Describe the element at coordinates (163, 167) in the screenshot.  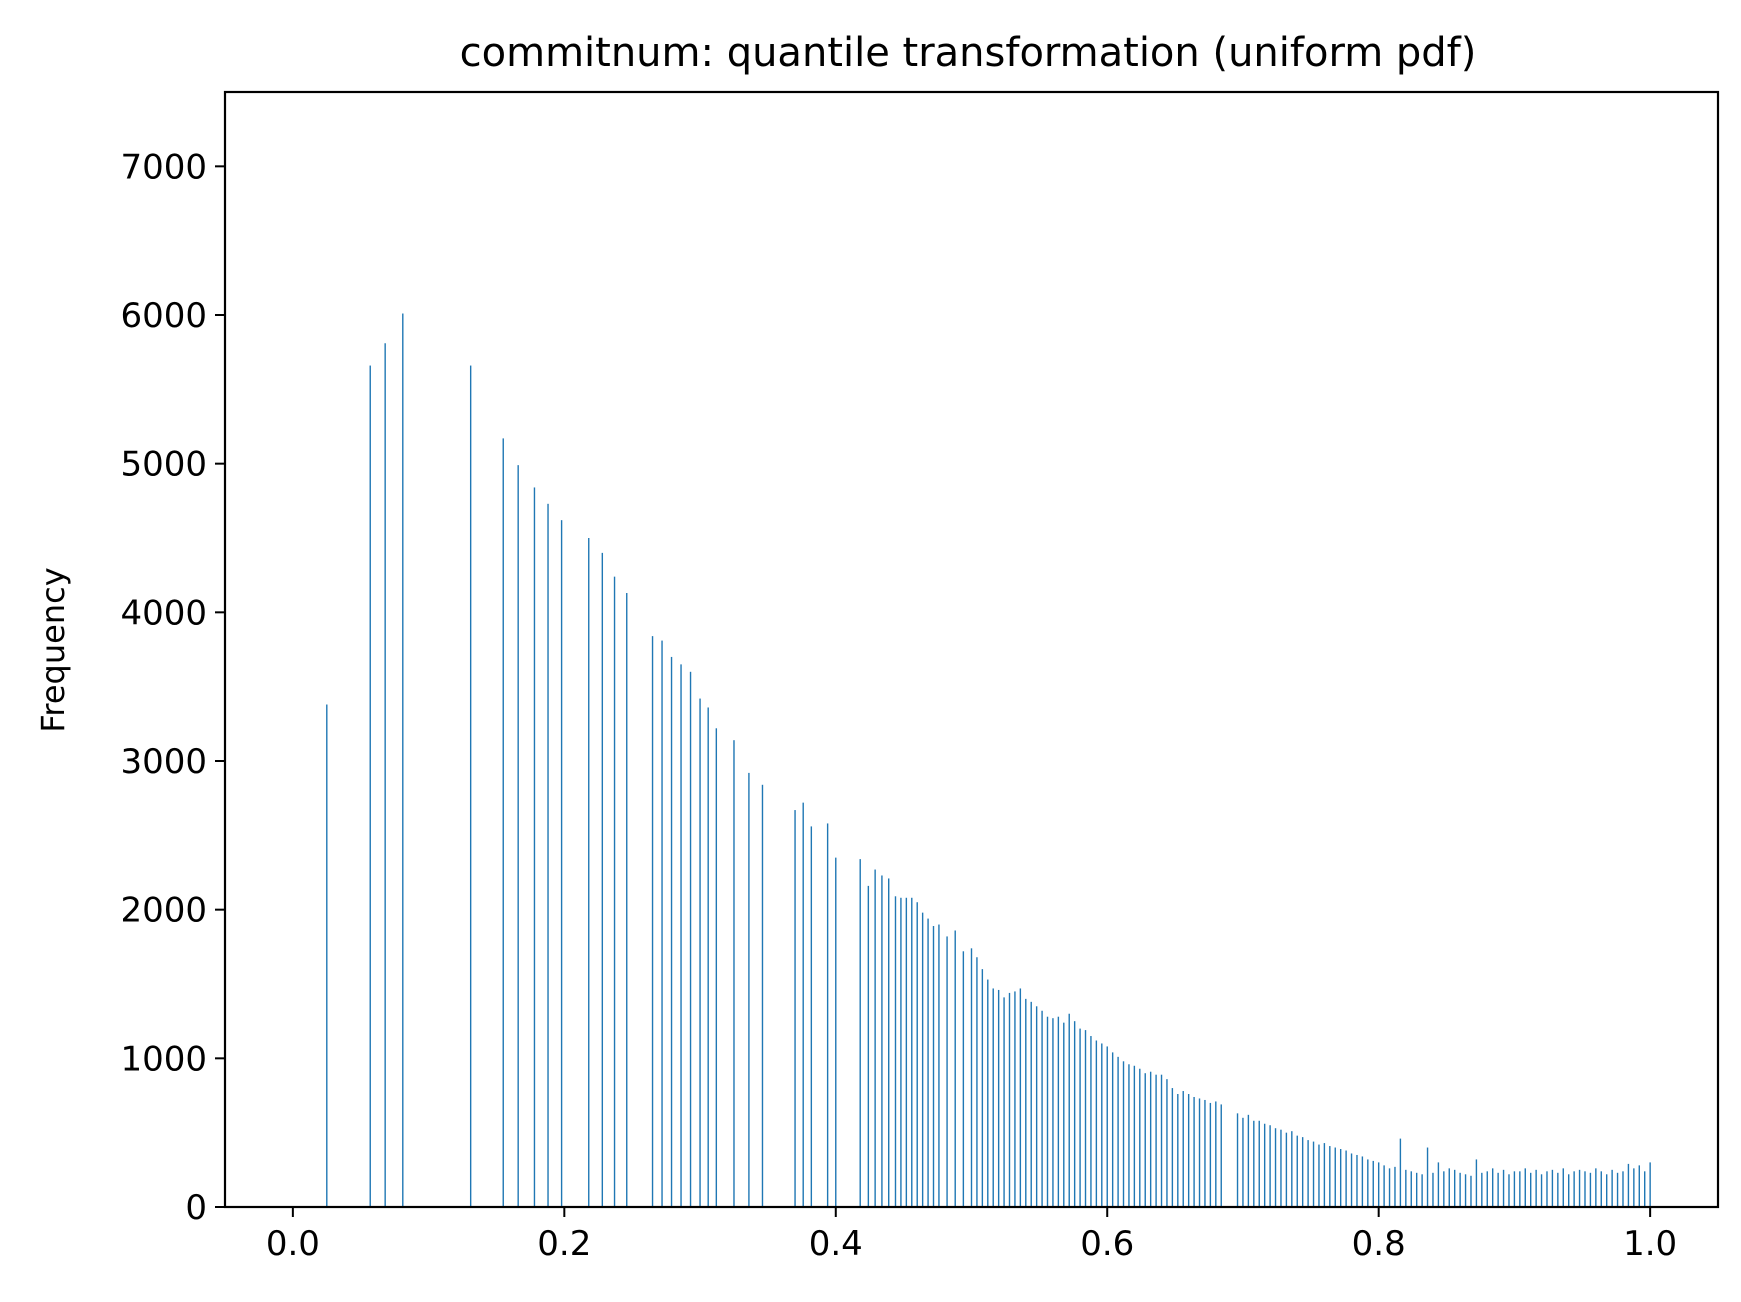
I see `y-tick-label: 7000` at that location.